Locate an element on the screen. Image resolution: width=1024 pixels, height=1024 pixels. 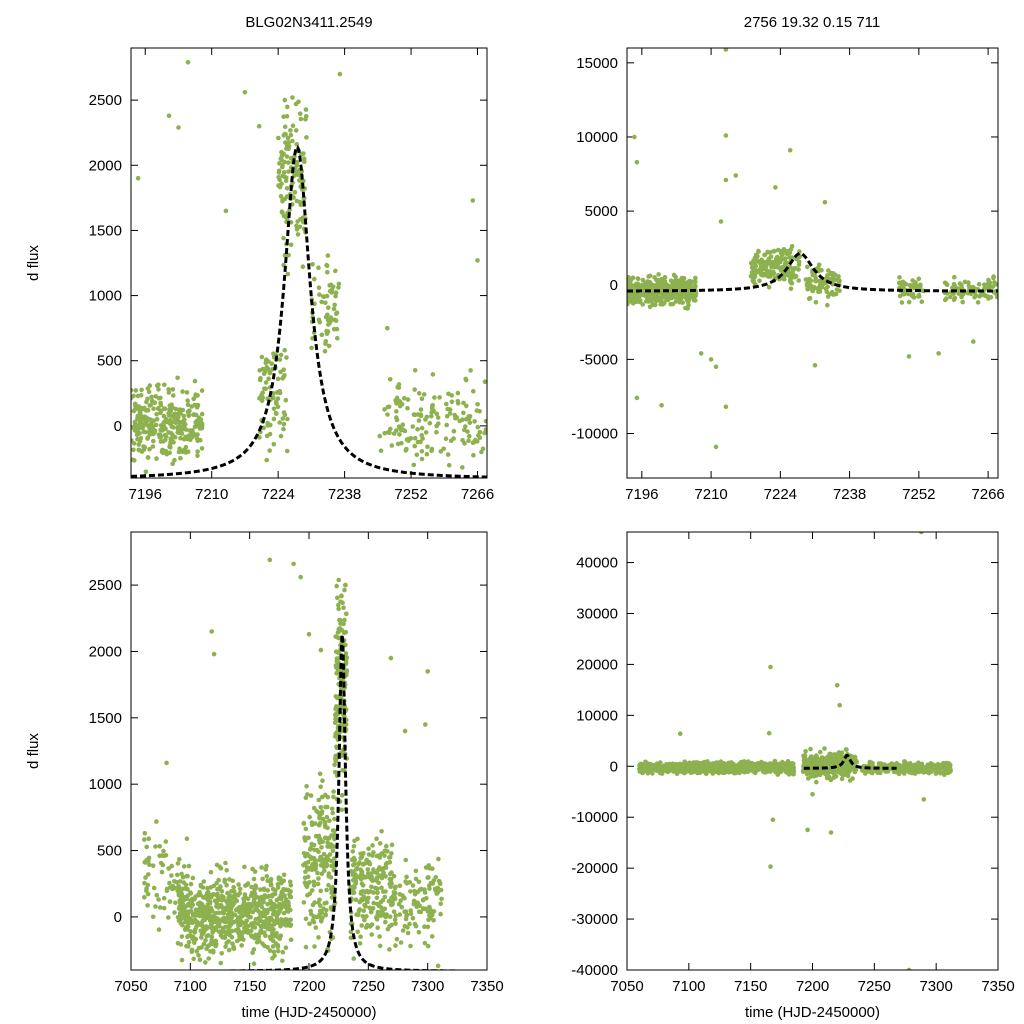
title-left: BLG02N3411.2549 is located at coordinates (308, 22).